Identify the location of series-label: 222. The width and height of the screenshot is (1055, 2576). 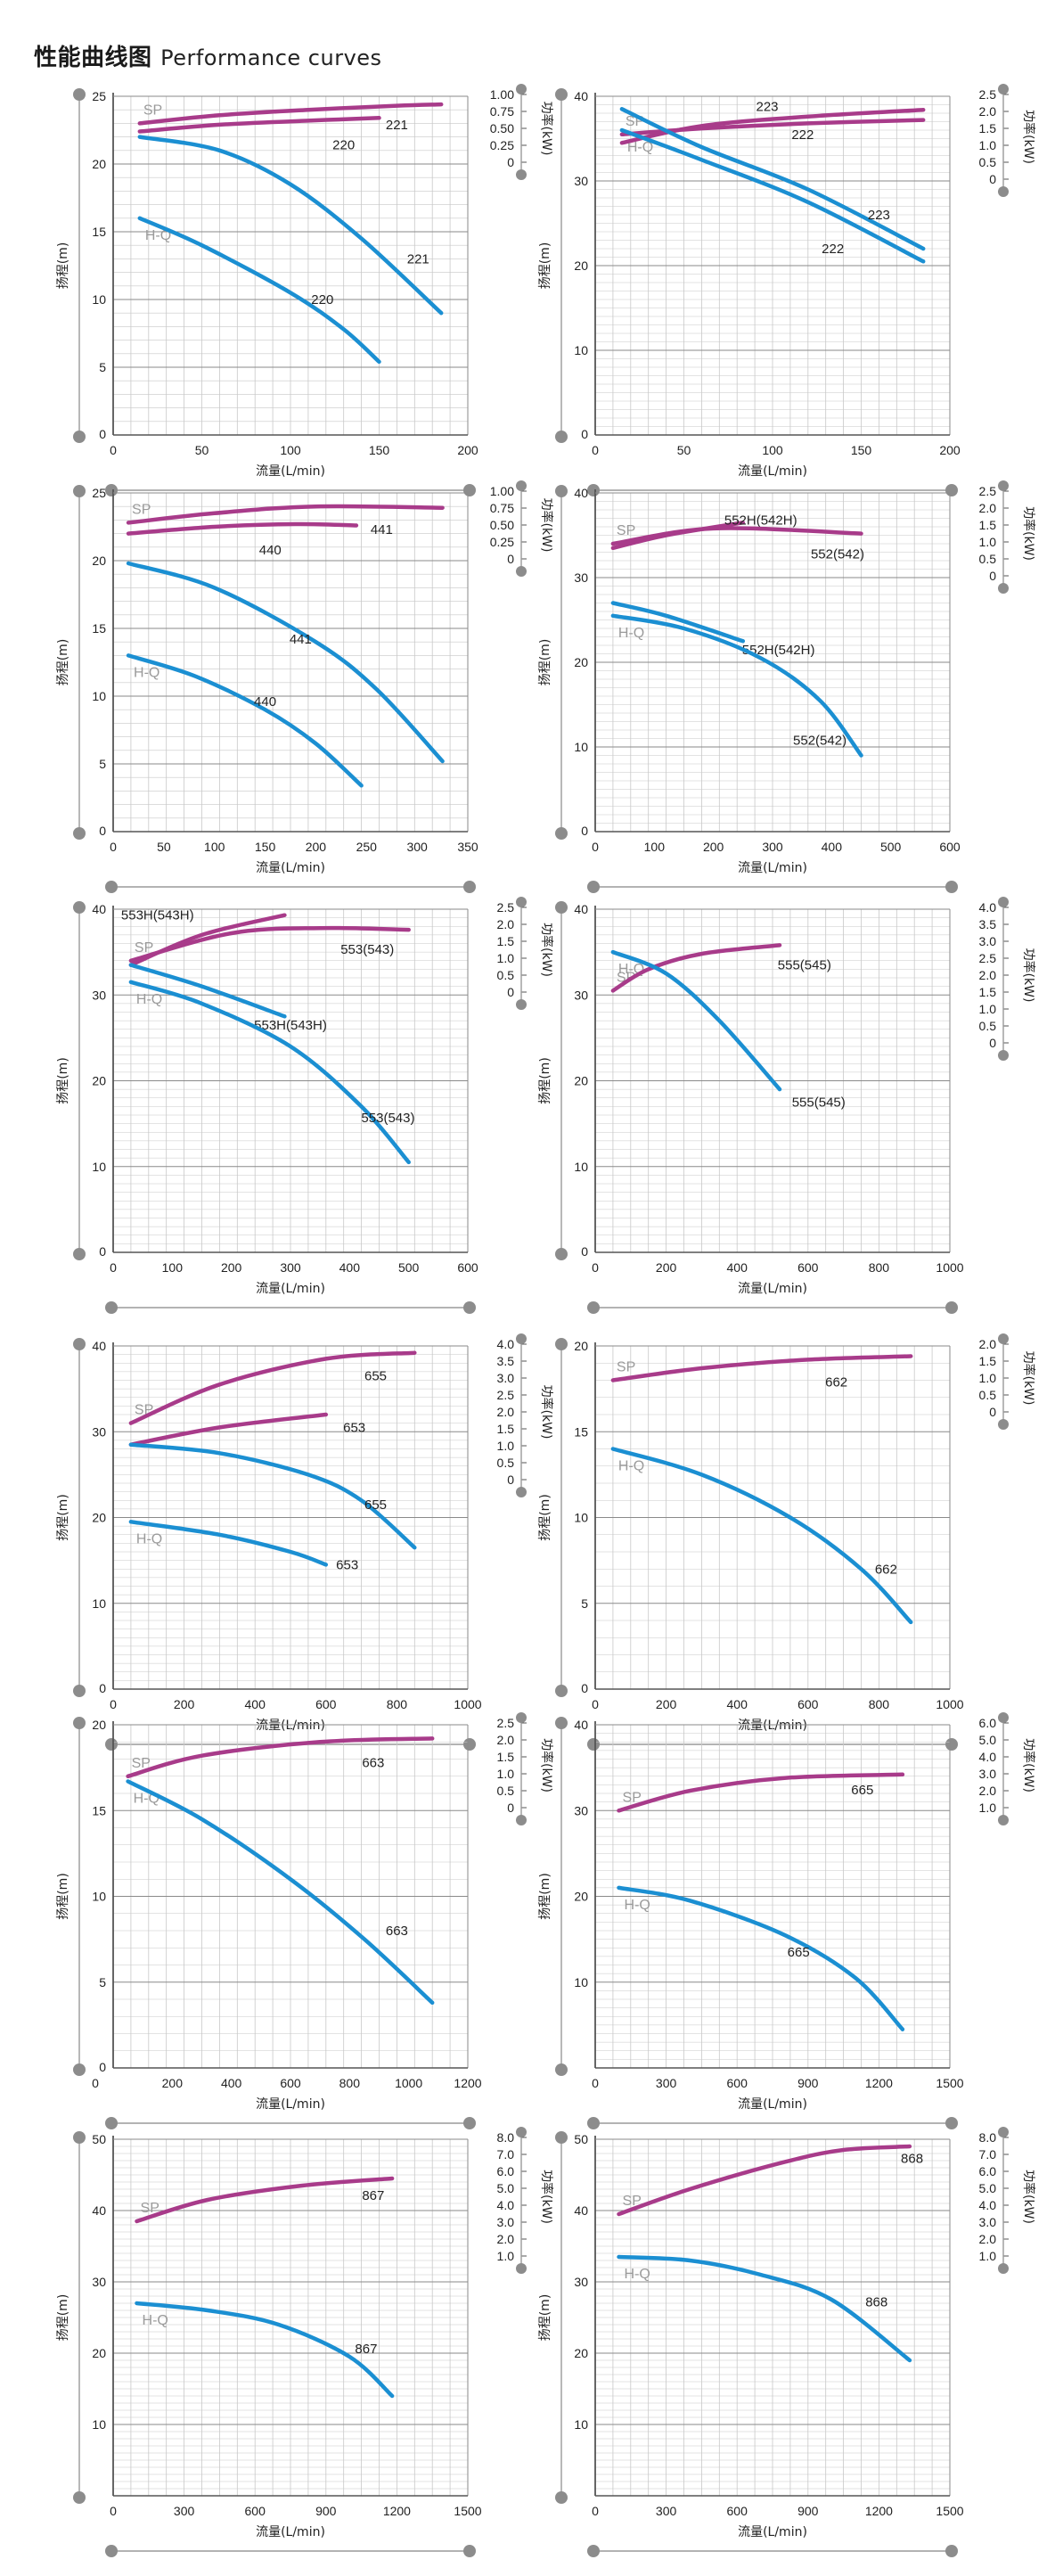
(833, 249).